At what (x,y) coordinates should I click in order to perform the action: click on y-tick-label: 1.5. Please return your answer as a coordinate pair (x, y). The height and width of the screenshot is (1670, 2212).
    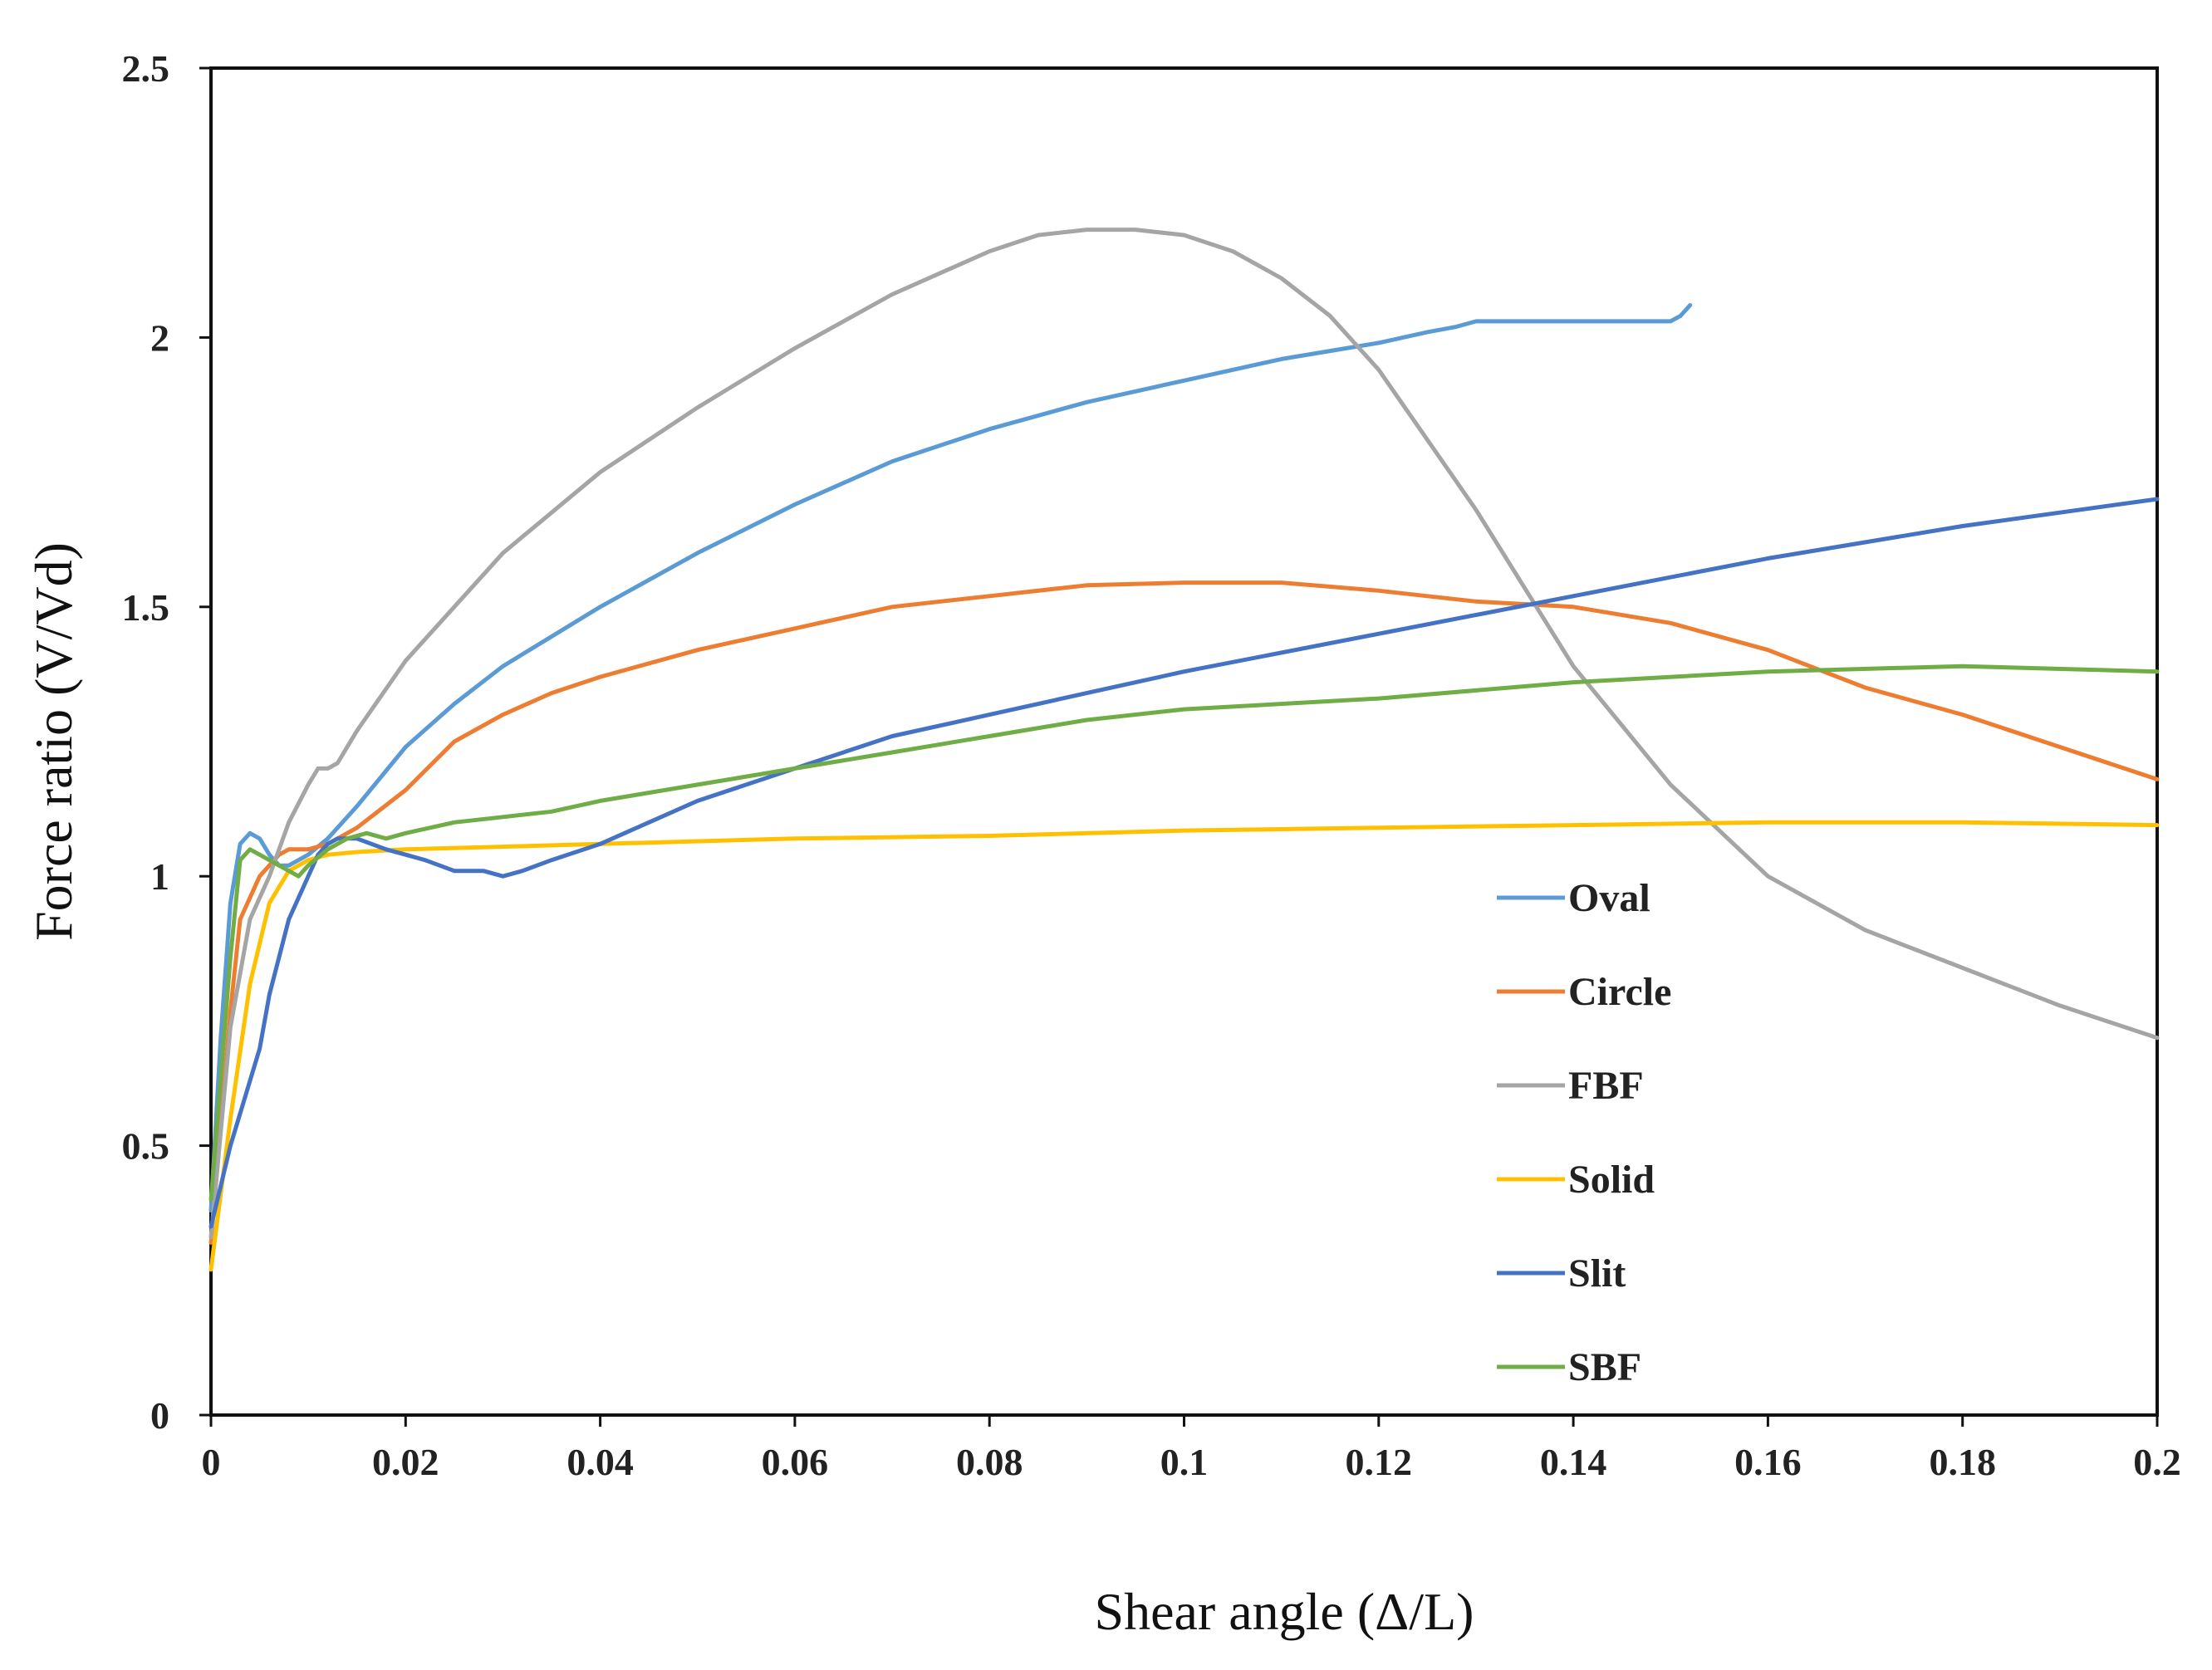
    Looking at the image, I should click on (146, 607).